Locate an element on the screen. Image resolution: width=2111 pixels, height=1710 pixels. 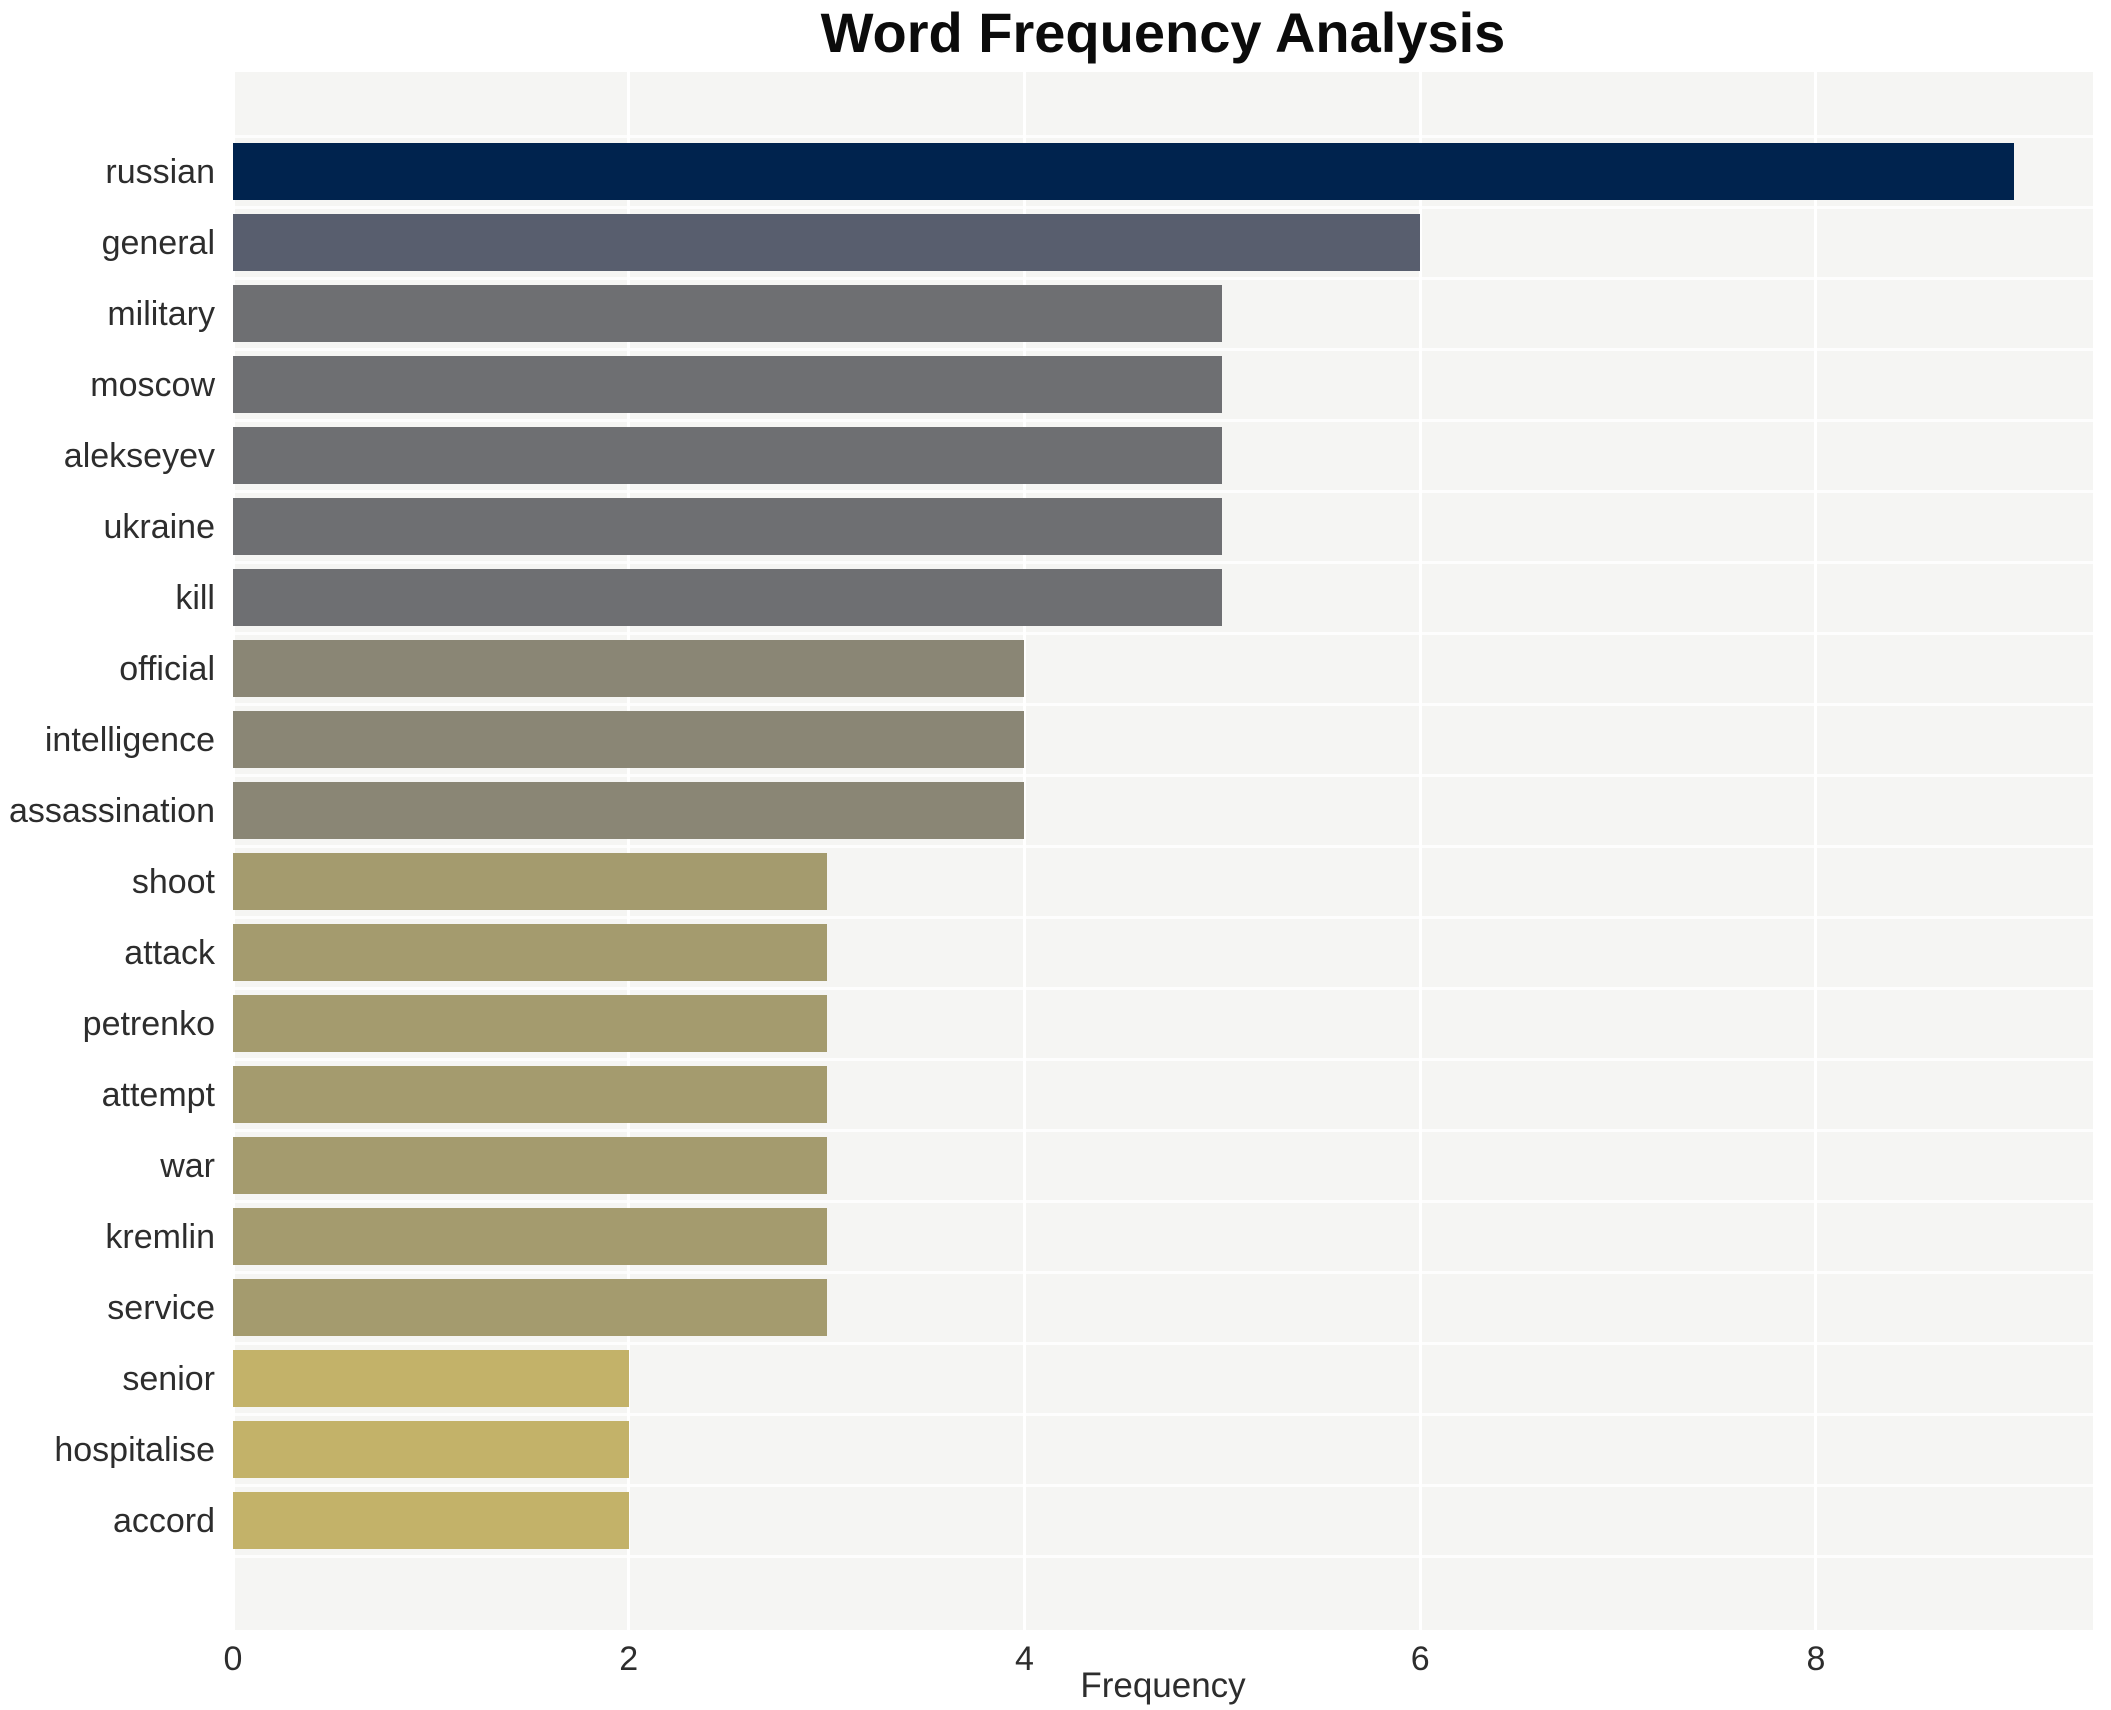
bar-row-shoot: shoot is located at coordinates (1112, 880).